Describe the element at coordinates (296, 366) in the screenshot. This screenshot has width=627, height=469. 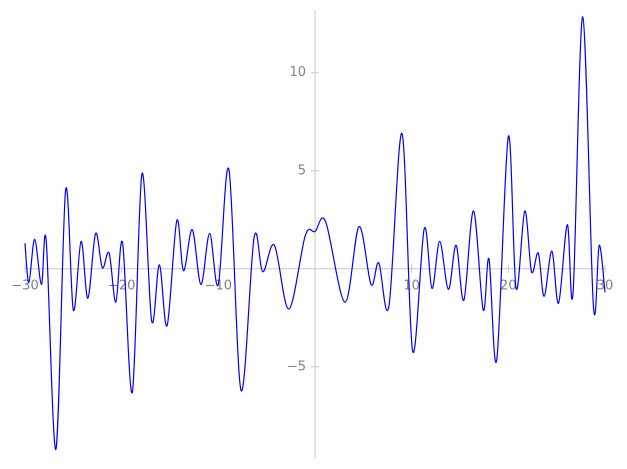
I see `y-tick-label: −5` at that location.